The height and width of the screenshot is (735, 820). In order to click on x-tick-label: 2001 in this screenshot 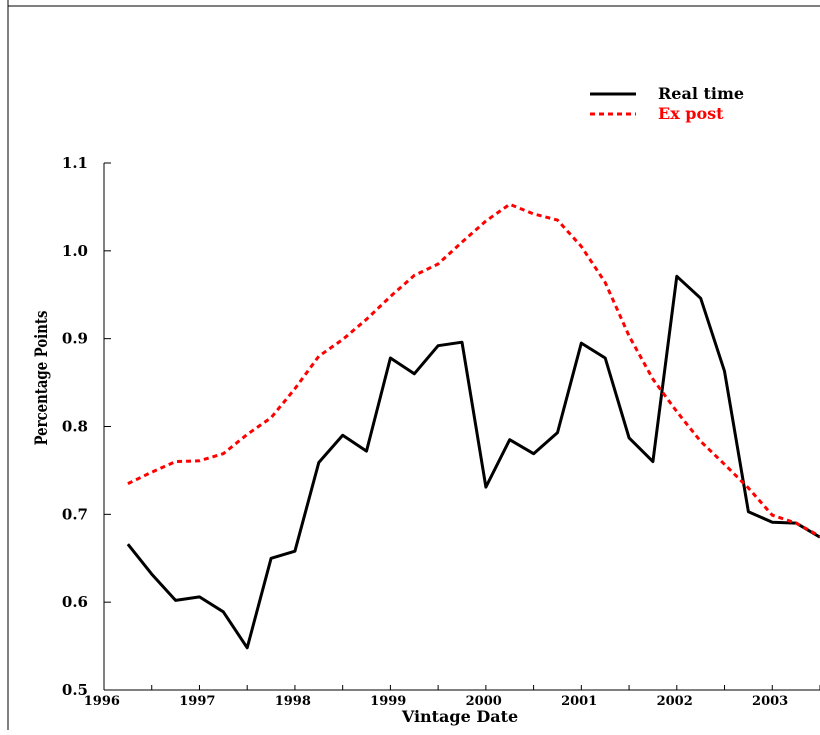, I will do `click(579, 701)`.